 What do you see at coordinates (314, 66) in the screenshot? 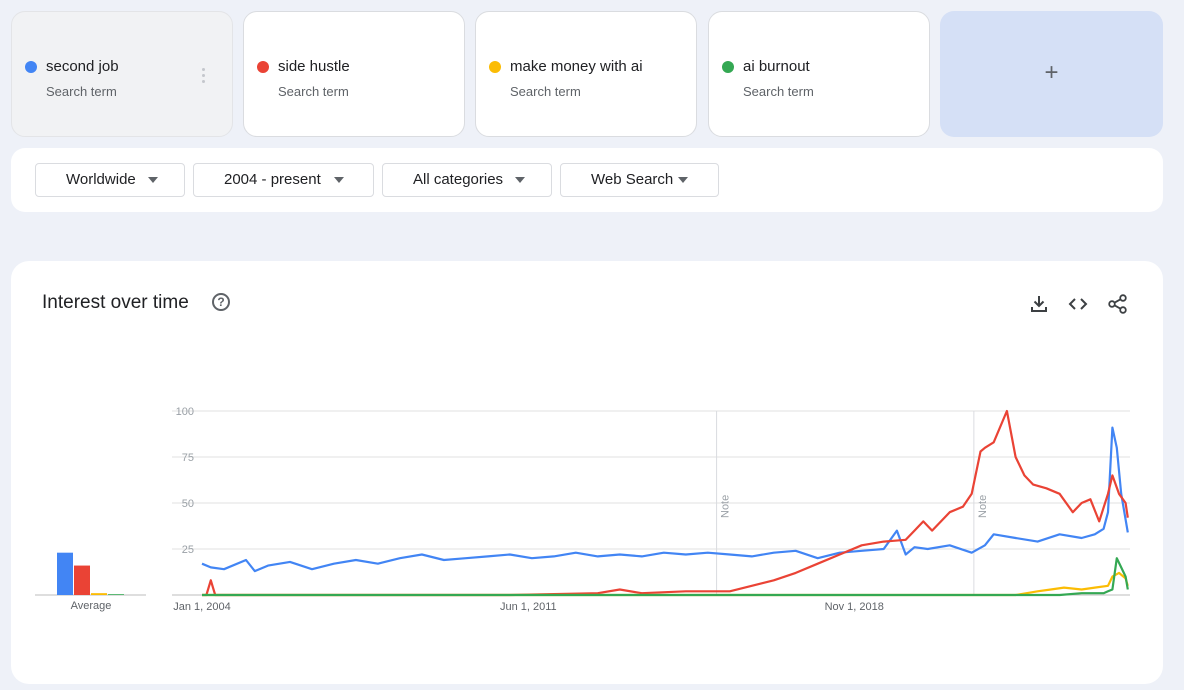
I see `term-name: side hustle` at bounding box center [314, 66].